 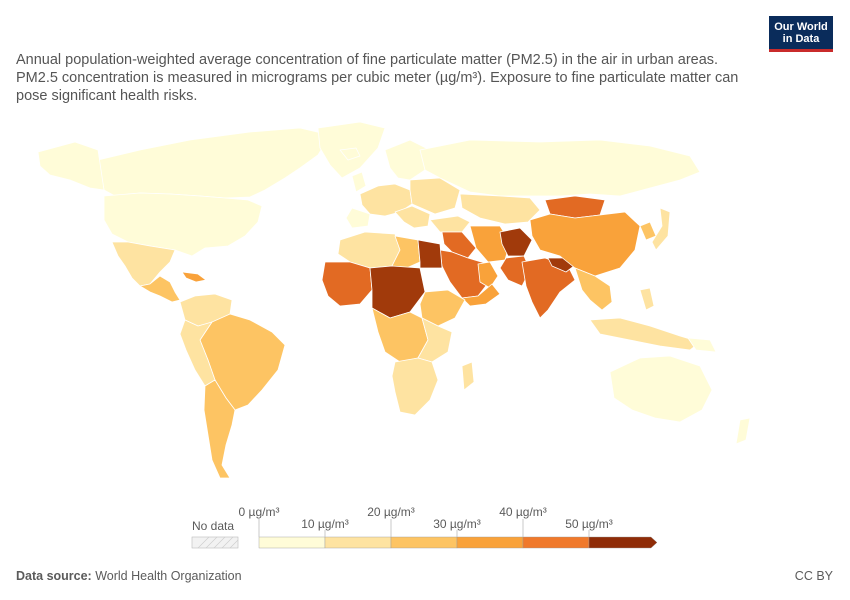 I want to click on logo-line-2: in Data, so click(x=801, y=39).